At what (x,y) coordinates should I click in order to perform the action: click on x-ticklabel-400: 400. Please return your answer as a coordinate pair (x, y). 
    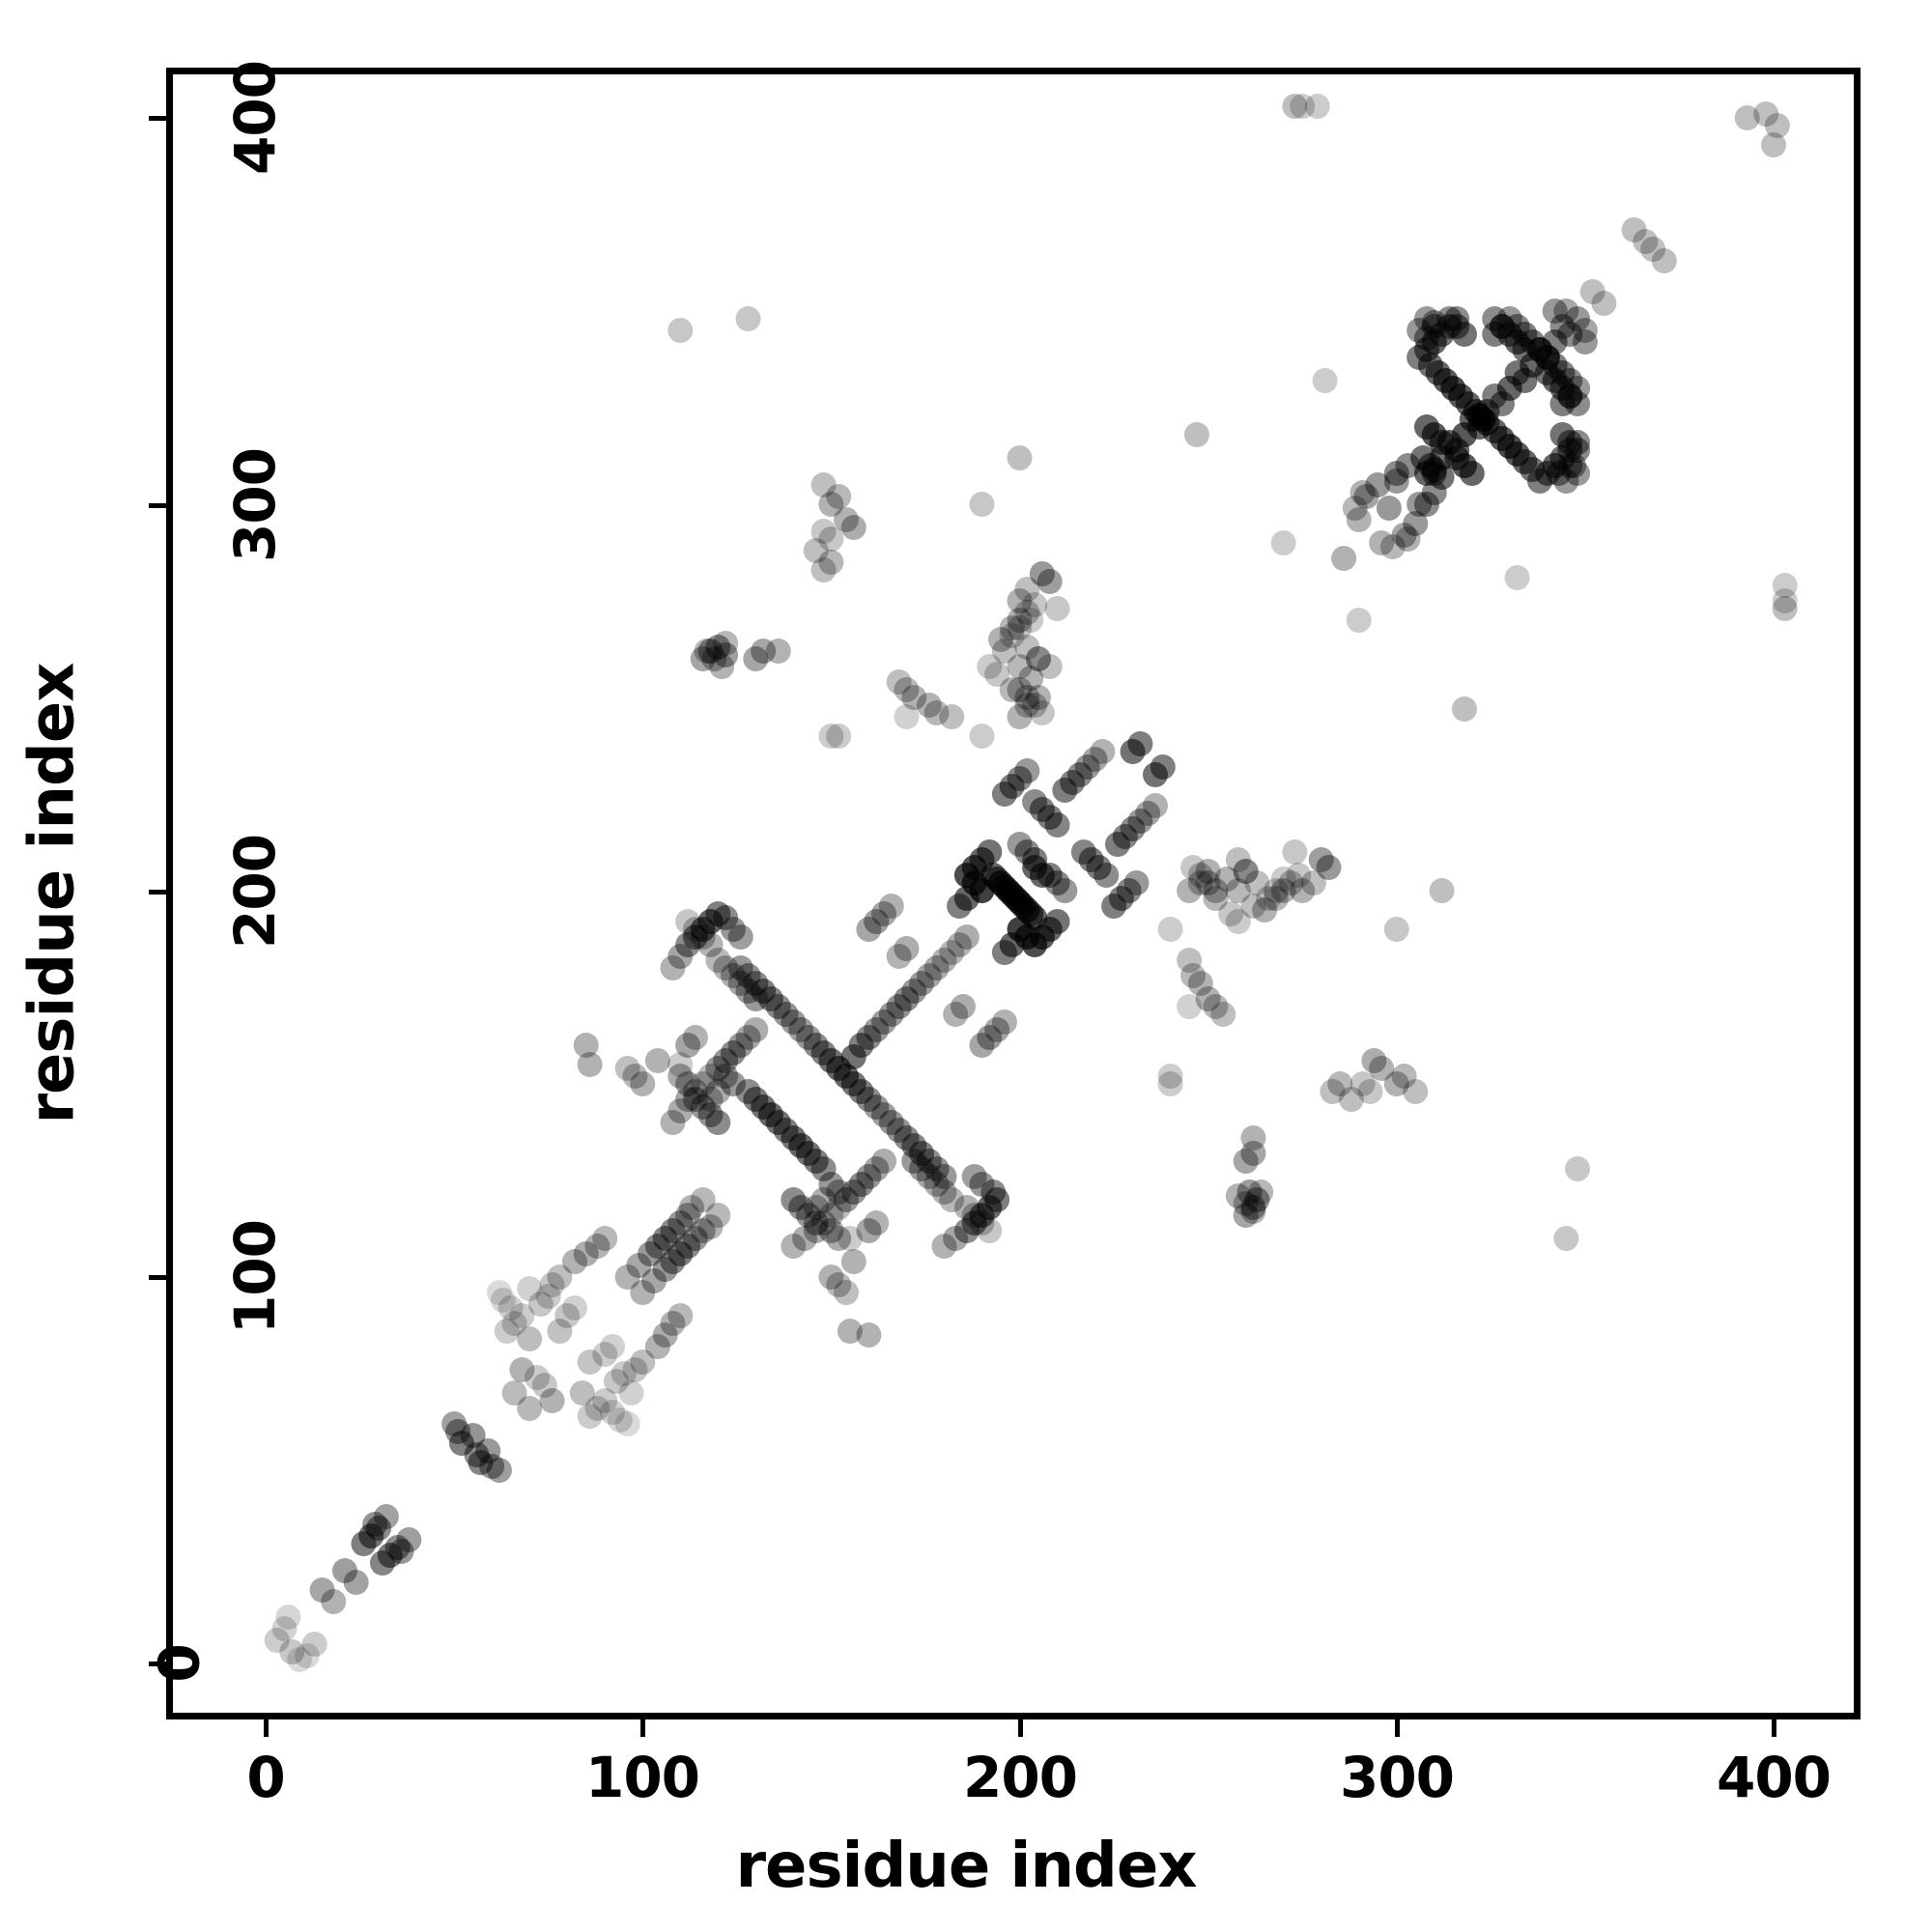
    Looking at the image, I should click on (1774, 1777).